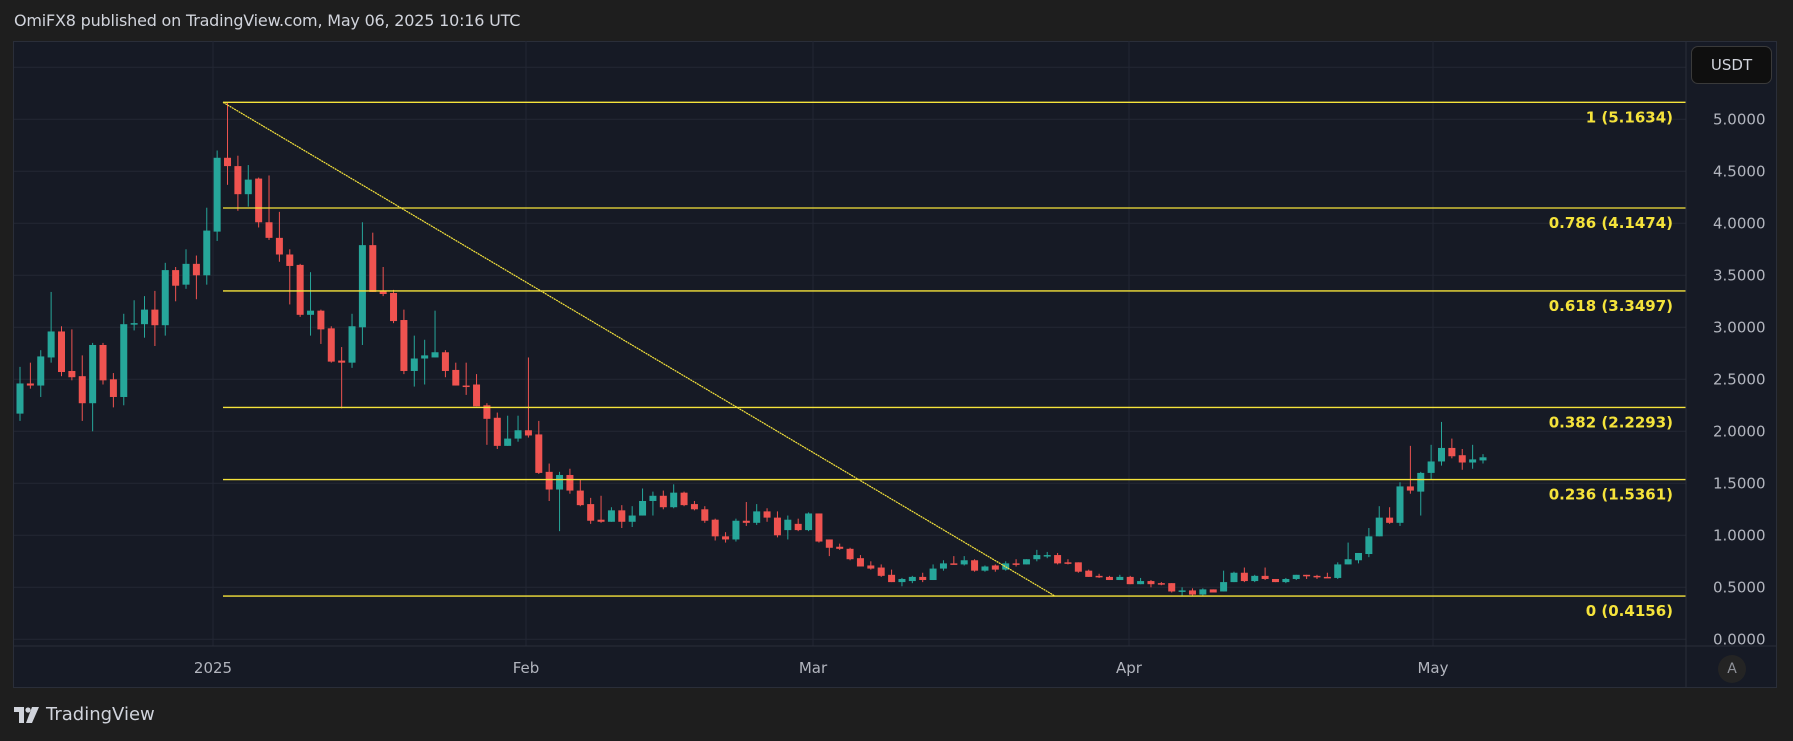 The width and height of the screenshot is (1793, 741). I want to click on price-axis-label: 2.5000, so click(1739, 379).